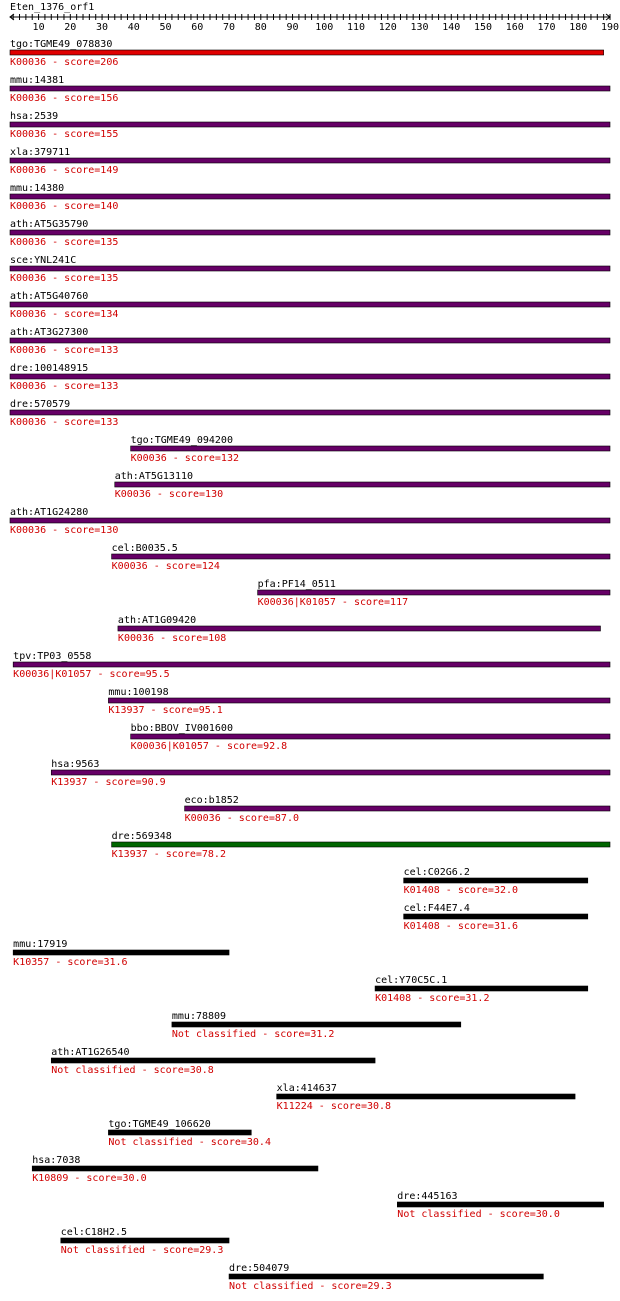 This screenshot has height=1301, width=620. Describe the element at coordinates (89, 1178) in the screenshot. I see `hit-annotation-link: K10809 - score=30.0` at that location.